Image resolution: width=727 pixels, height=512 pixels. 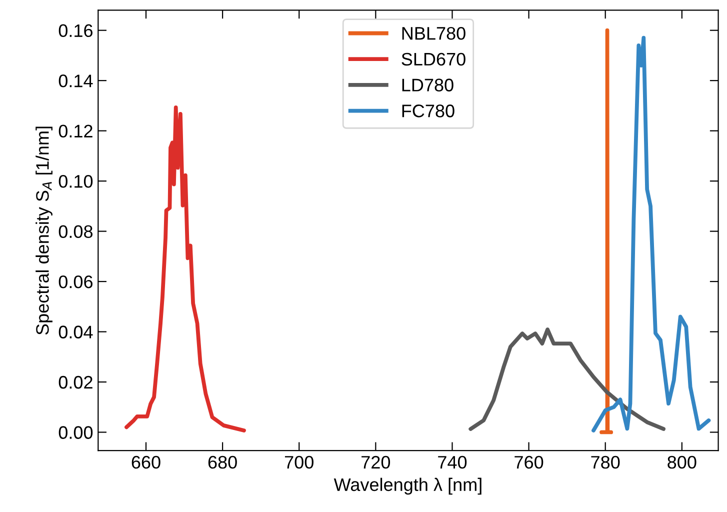 I want to click on y-tick-label: 0.14, so click(x=75, y=81).